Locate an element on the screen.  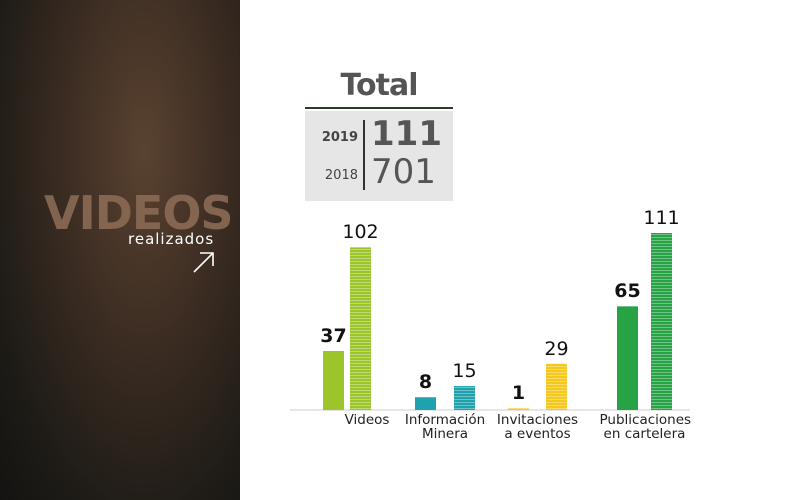
value-label: 8 is located at coordinates (425, 382).